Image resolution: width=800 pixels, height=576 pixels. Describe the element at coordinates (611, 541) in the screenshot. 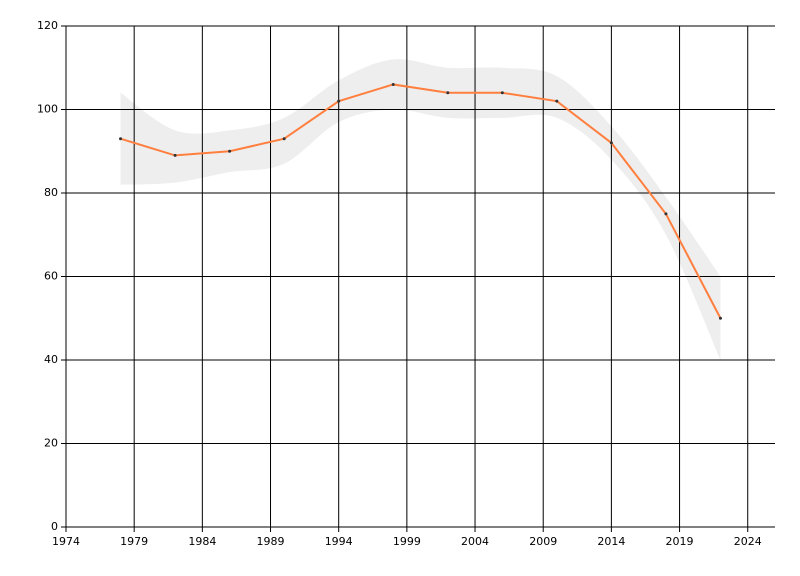

I see `x-tick-label: 2014` at that location.